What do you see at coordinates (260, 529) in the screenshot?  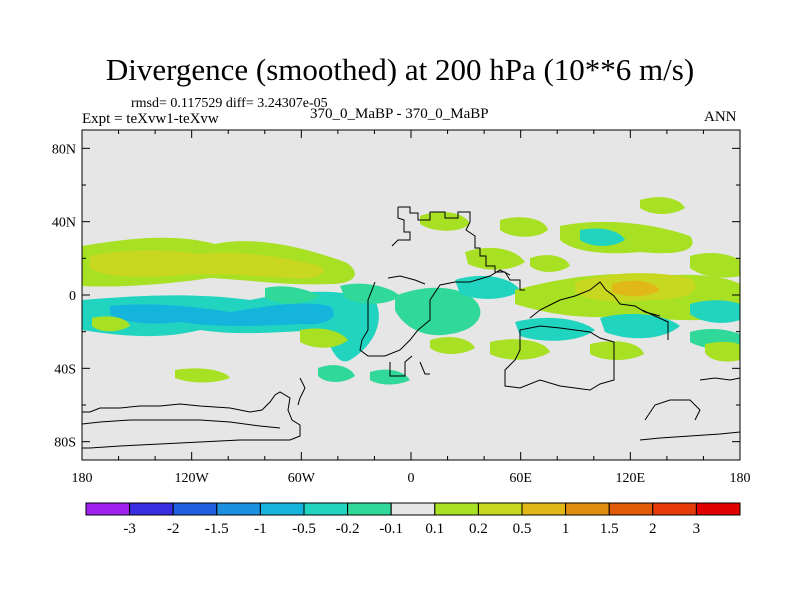 I see `colorbar-label: -1` at bounding box center [260, 529].